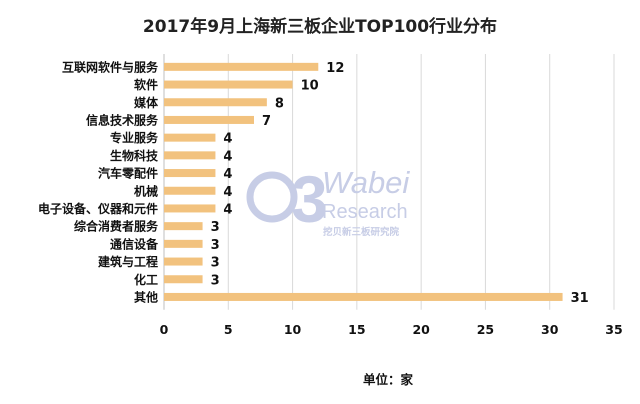  What do you see at coordinates (613, 329) in the screenshot?
I see `x-tick-label: 35` at bounding box center [613, 329].